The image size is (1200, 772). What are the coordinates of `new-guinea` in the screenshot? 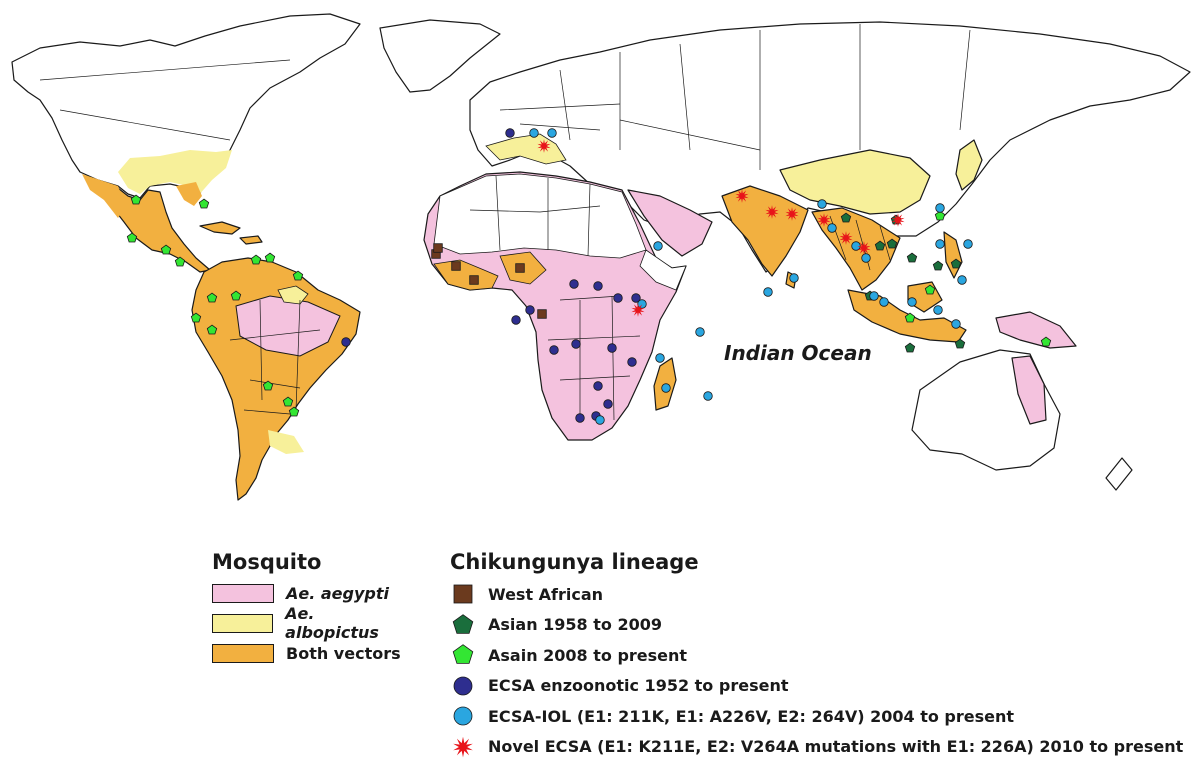 It's located at (1036, 330).